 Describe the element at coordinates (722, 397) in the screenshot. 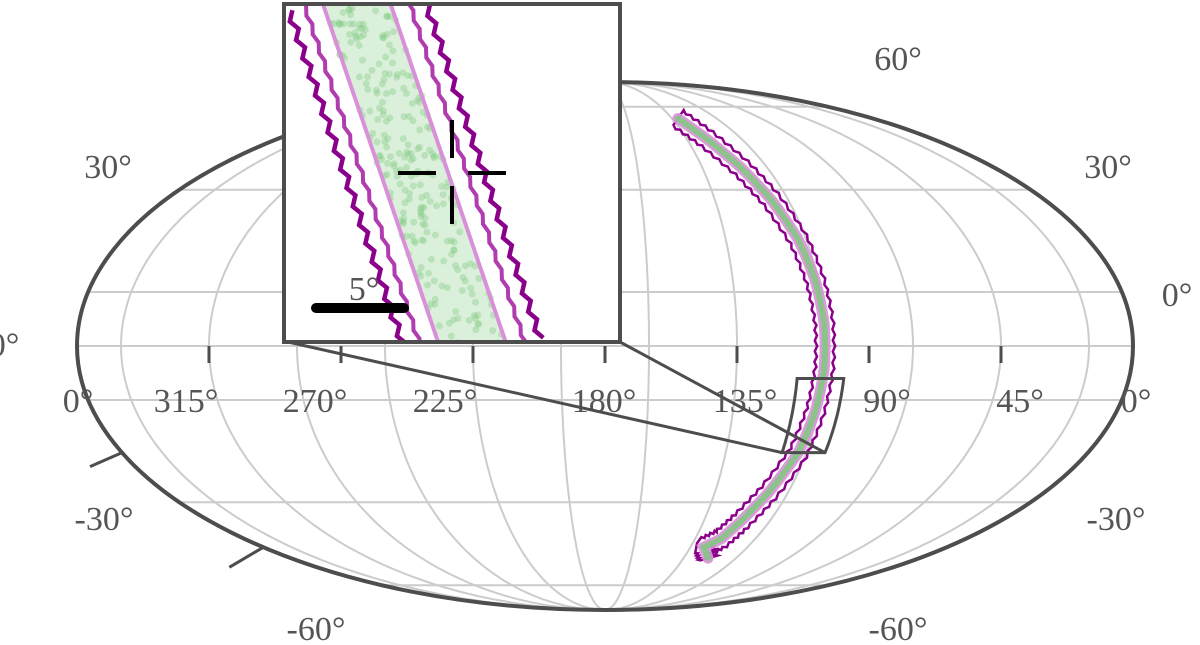

I see `zoom-connector-right` at that location.